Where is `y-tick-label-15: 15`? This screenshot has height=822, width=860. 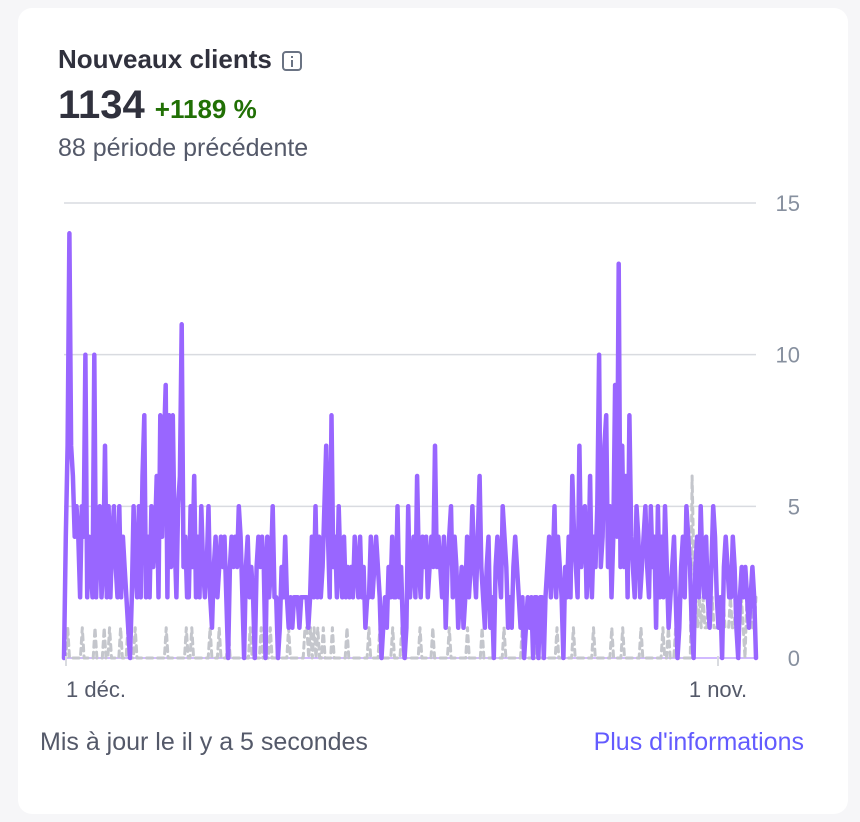 y-tick-label-15: 15 is located at coordinates (788, 203).